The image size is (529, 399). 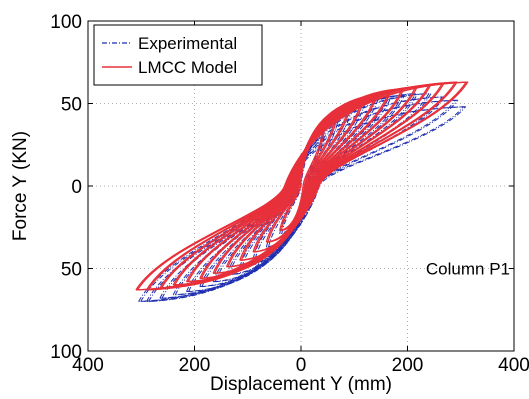 What do you see at coordinates (187, 67) in the screenshot?
I see `legend-entry-lmcc-model: LMCC Model` at bounding box center [187, 67].